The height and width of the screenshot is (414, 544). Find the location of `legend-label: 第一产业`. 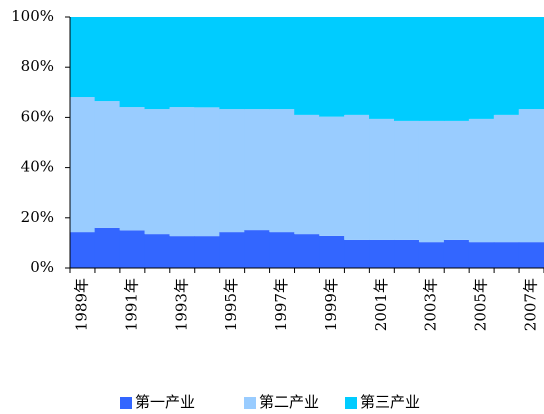

legend-label: 第一产业 is located at coordinates (165, 402).